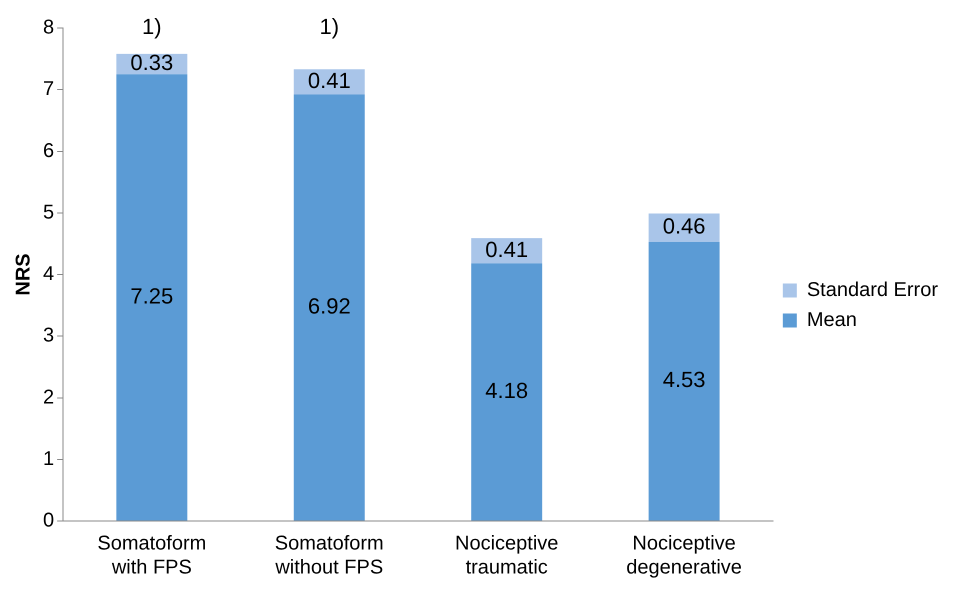  Describe the element at coordinates (48, 274) in the screenshot. I see `y-tick-label: 4` at that location.